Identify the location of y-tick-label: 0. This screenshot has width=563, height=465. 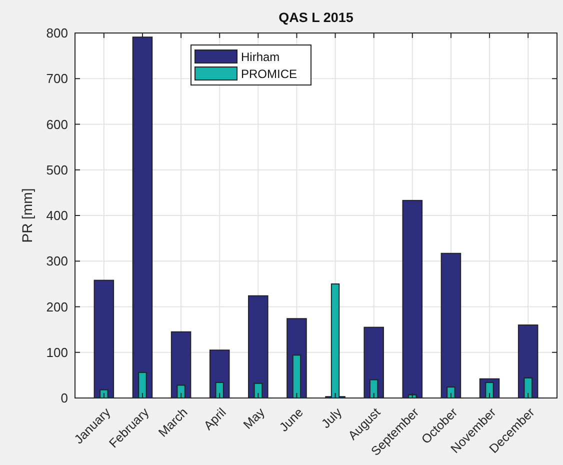
(64, 398).